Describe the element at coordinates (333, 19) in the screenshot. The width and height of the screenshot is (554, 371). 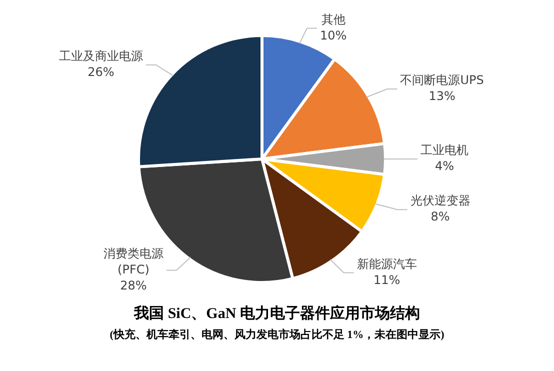
I see `slice-label: 其他` at that location.